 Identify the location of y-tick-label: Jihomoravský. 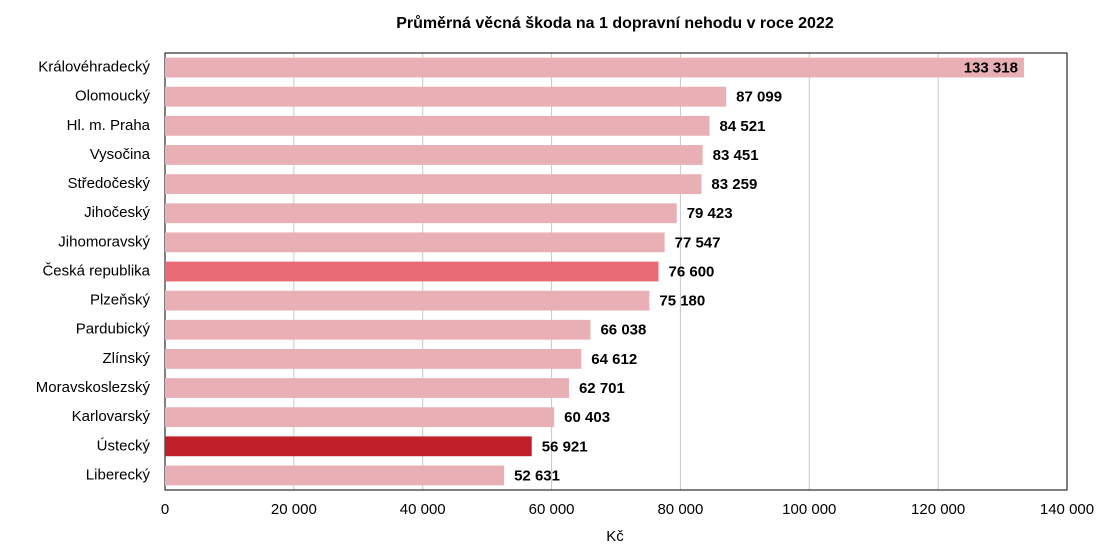
(104, 241).